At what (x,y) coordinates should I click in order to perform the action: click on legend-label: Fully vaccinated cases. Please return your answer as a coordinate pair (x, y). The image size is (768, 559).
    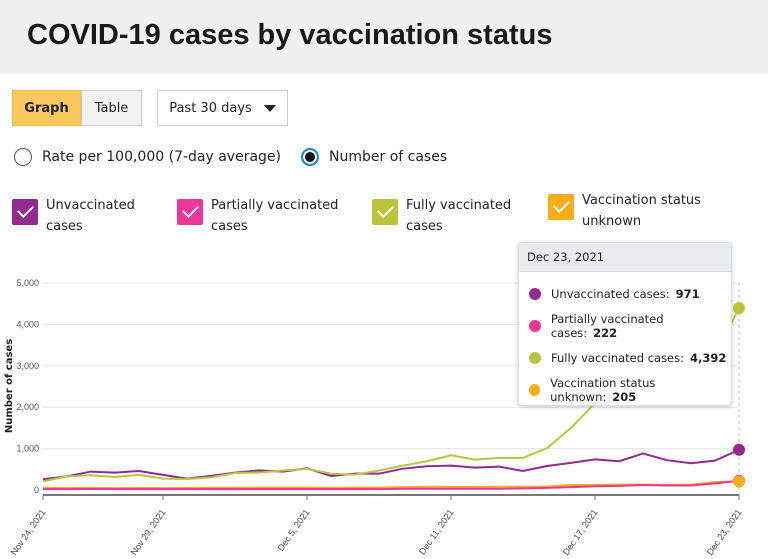
    Looking at the image, I should click on (459, 216).